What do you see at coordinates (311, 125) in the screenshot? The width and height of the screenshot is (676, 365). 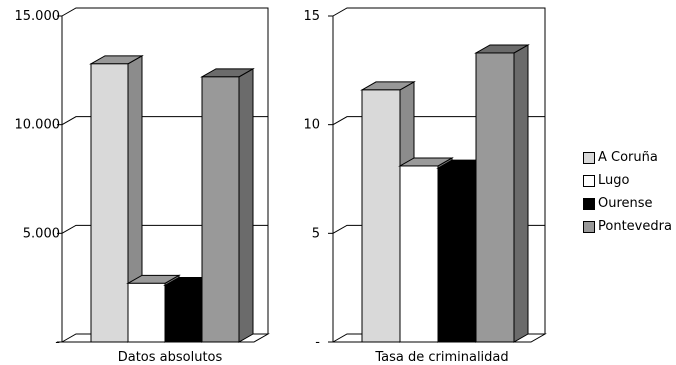 I see `y-tick-label: 10` at bounding box center [311, 125].